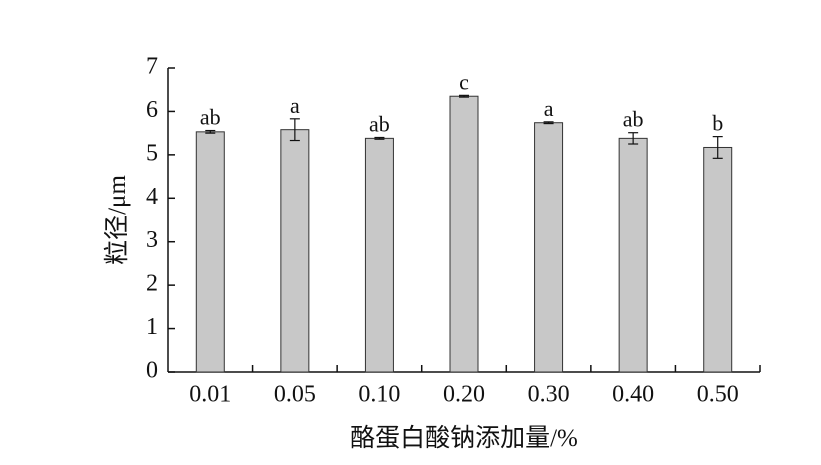 The image size is (821, 465). What do you see at coordinates (464, 438) in the screenshot?
I see `x-axis-title: 酪蛋白酸钠添加量/%` at bounding box center [464, 438].